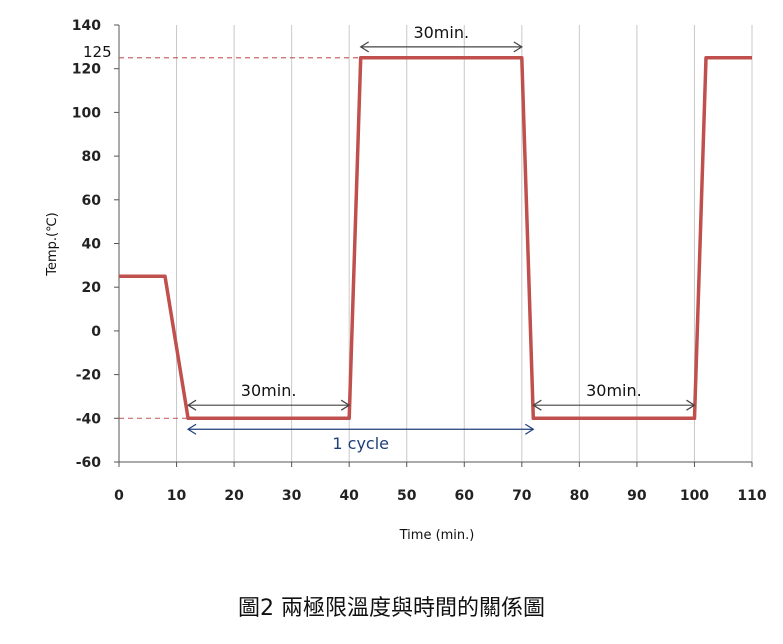 Image resolution: width=783 pixels, height=644 pixels. I want to click on y-tick-label-20: 20, so click(92, 288).